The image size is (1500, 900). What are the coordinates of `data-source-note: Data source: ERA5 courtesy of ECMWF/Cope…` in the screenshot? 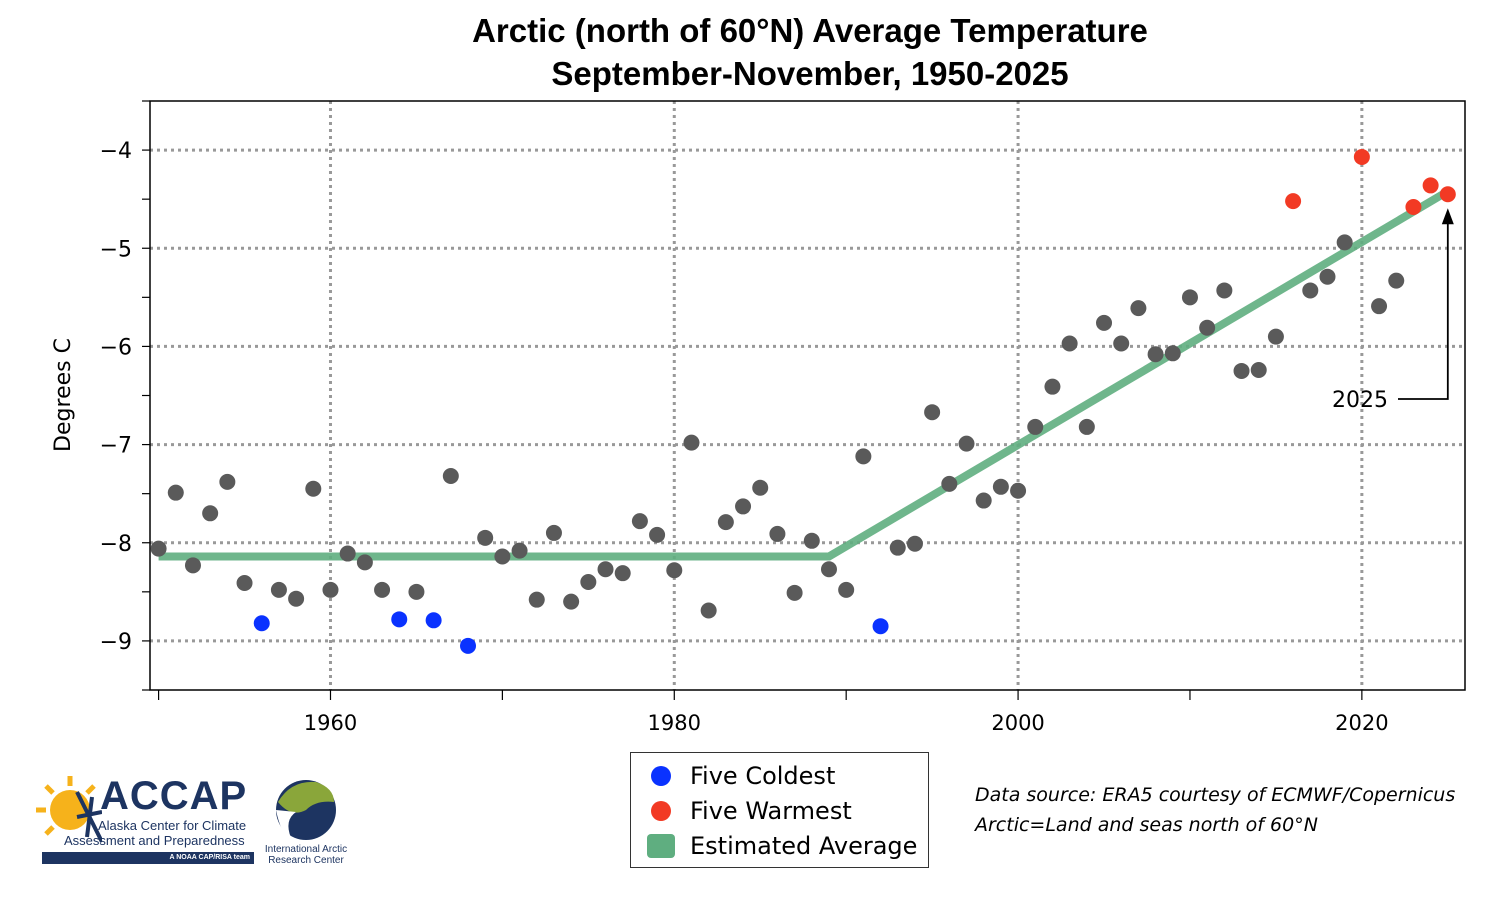 It's located at (1215, 810).